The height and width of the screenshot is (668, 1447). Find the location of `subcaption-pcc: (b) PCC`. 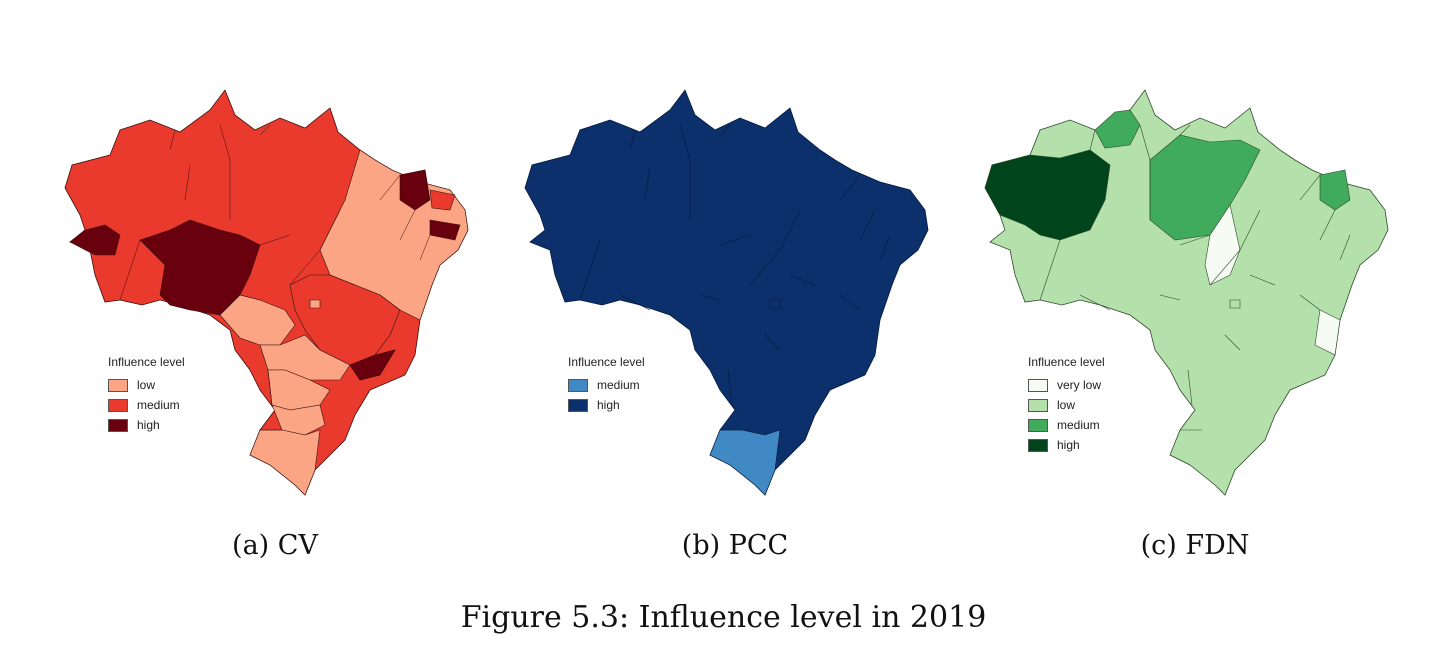

subcaption-pcc: (b) PCC is located at coordinates (735, 545).